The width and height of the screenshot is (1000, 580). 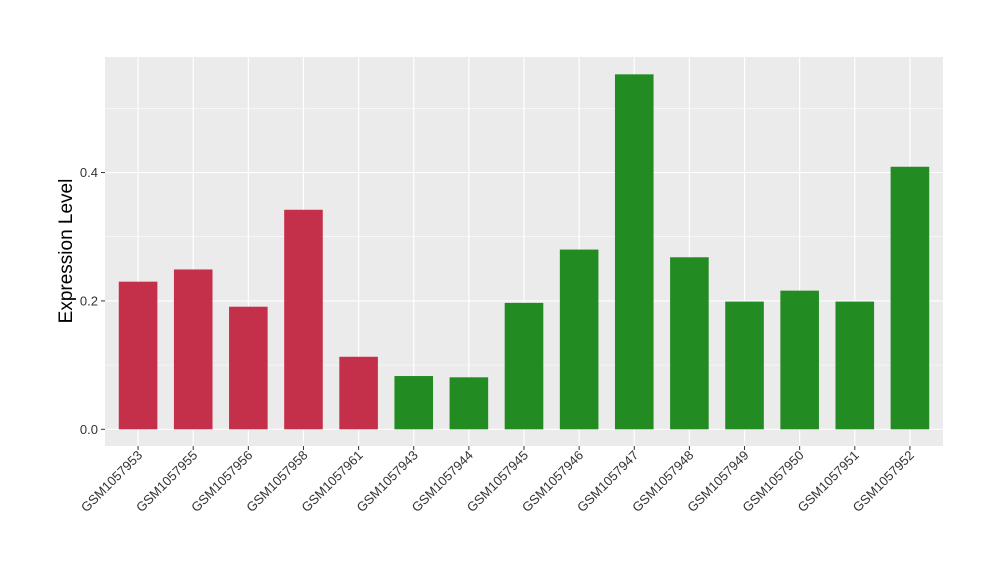 I want to click on y-axis: 0.0 0.2 0.4, so click(x=92, y=301).